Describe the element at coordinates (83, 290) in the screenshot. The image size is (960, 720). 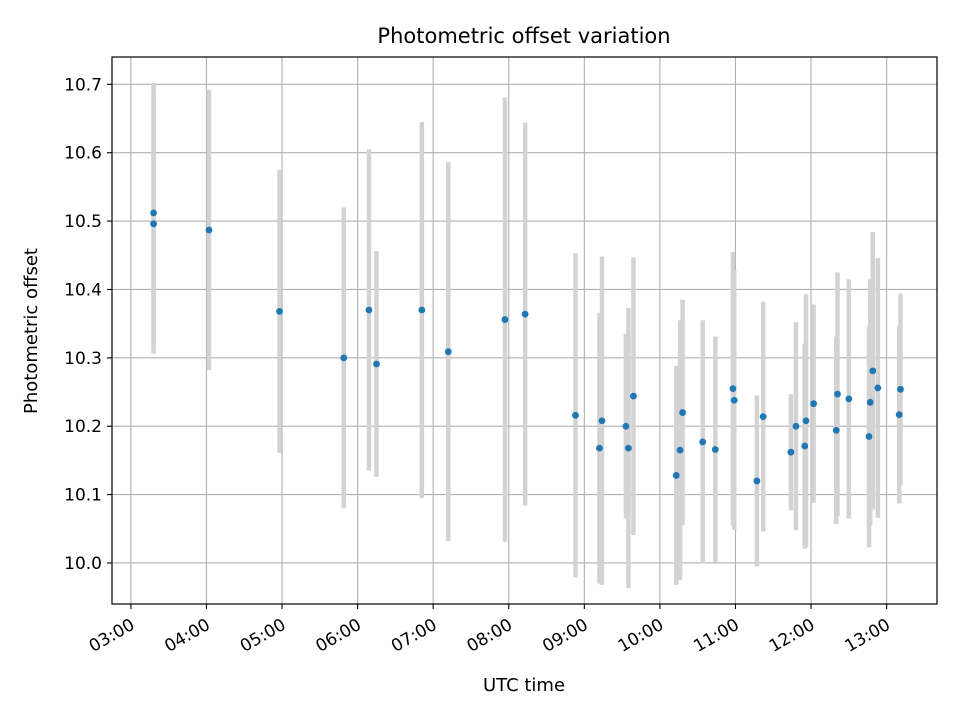
I see `y-tick-label: 10.4` at that location.